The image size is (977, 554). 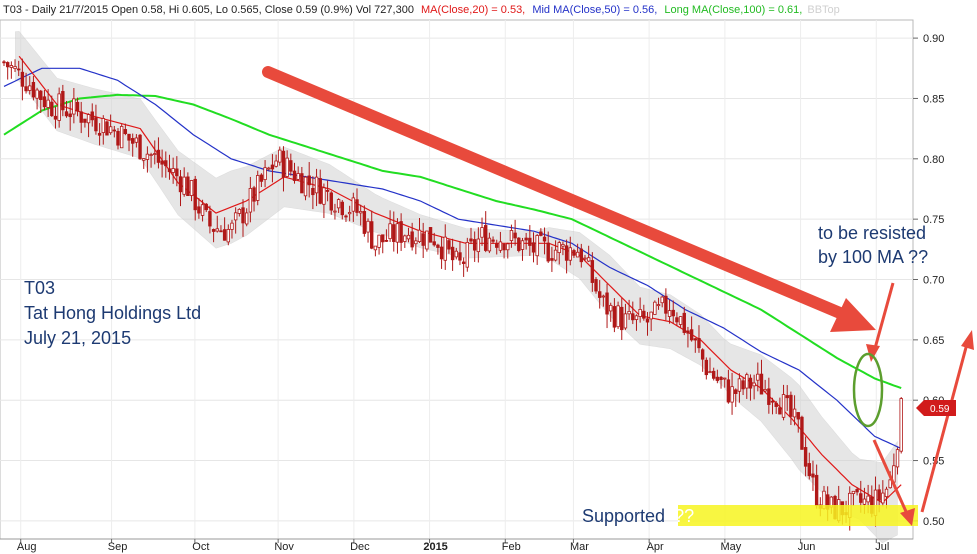 What do you see at coordinates (594, 10) in the screenshot?
I see `header-ma50: Mid MA(Close,50) = 0.56,` at bounding box center [594, 10].